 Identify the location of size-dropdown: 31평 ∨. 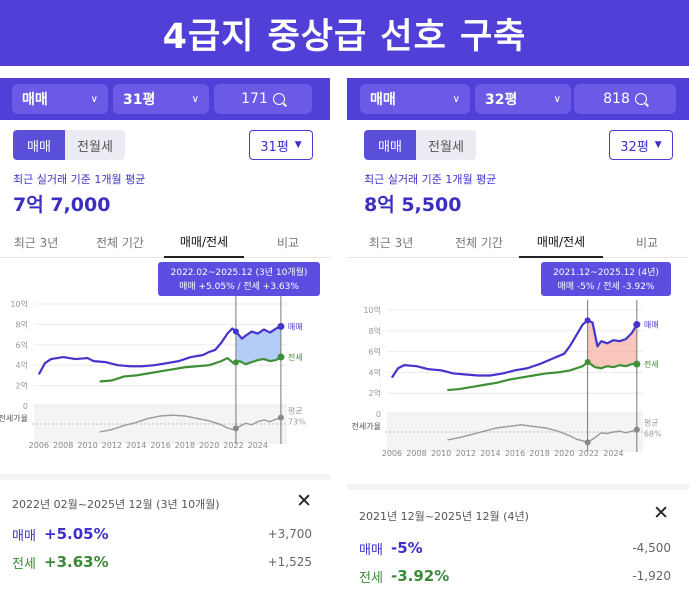
(161, 99).